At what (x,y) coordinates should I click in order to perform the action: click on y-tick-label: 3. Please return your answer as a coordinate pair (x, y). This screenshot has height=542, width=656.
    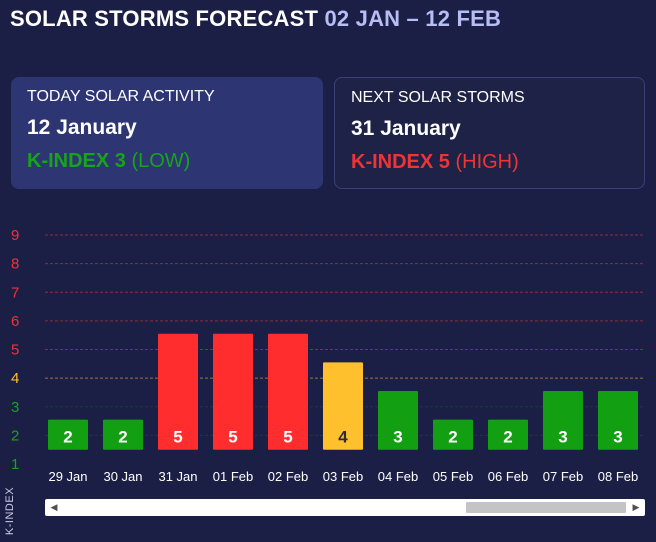
    Looking at the image, I should click on (15, 407).